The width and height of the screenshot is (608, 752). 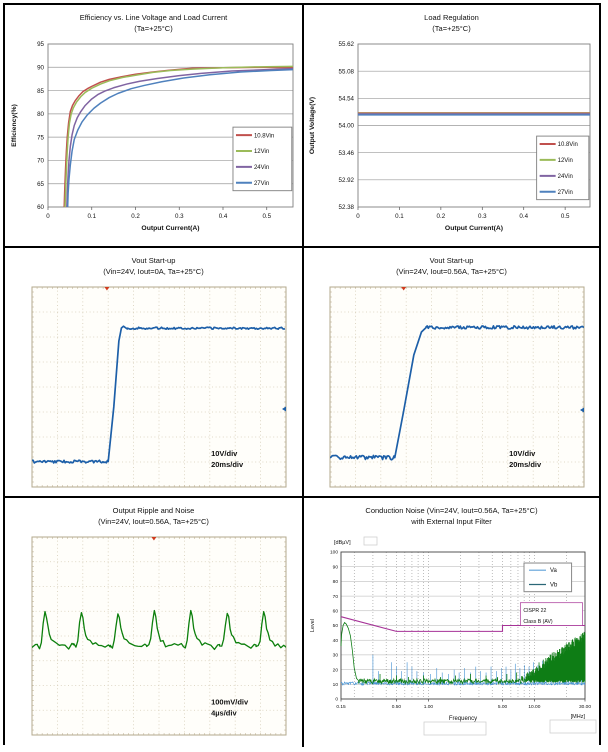 I want to click on svg-text: 30.00, so click(x=585, y=707).